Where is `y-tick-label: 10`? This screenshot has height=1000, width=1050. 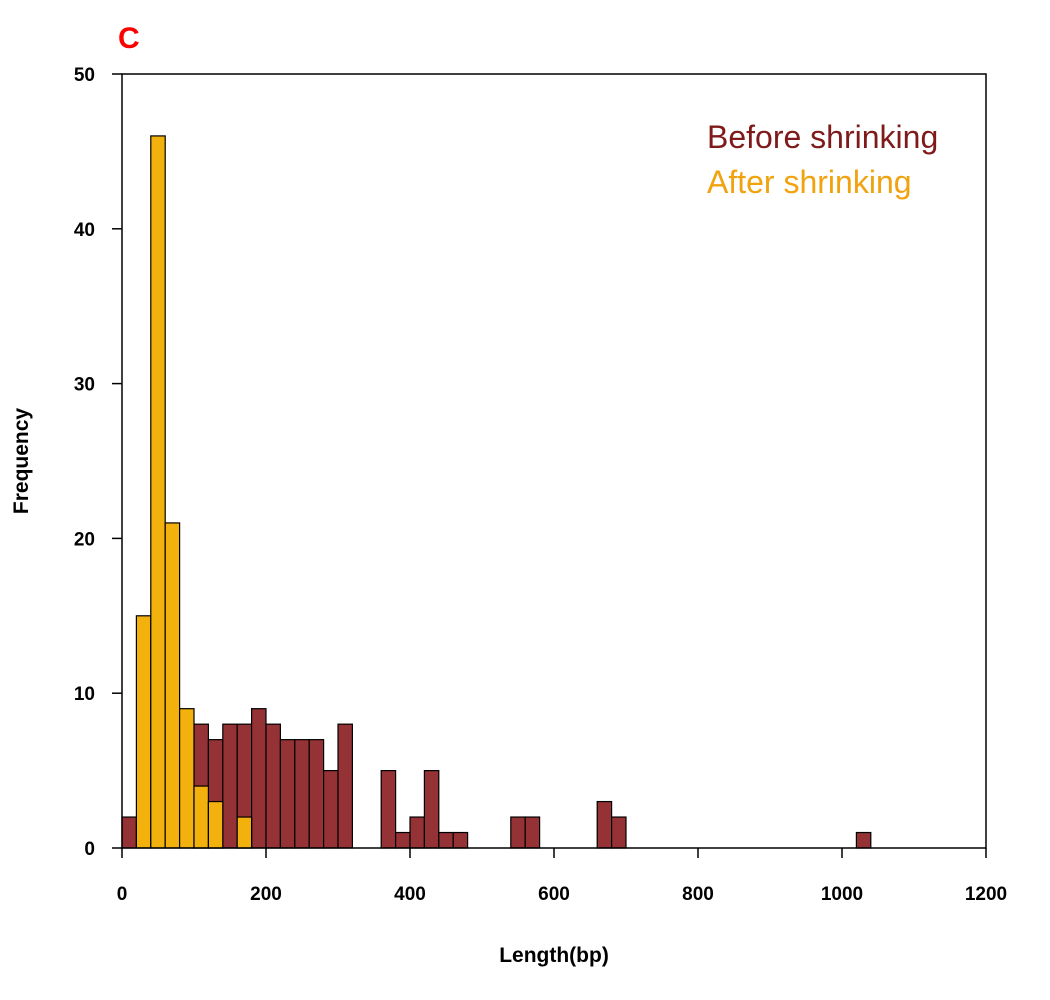 y-tick-label: 10 is located at coordinates (84, 694).